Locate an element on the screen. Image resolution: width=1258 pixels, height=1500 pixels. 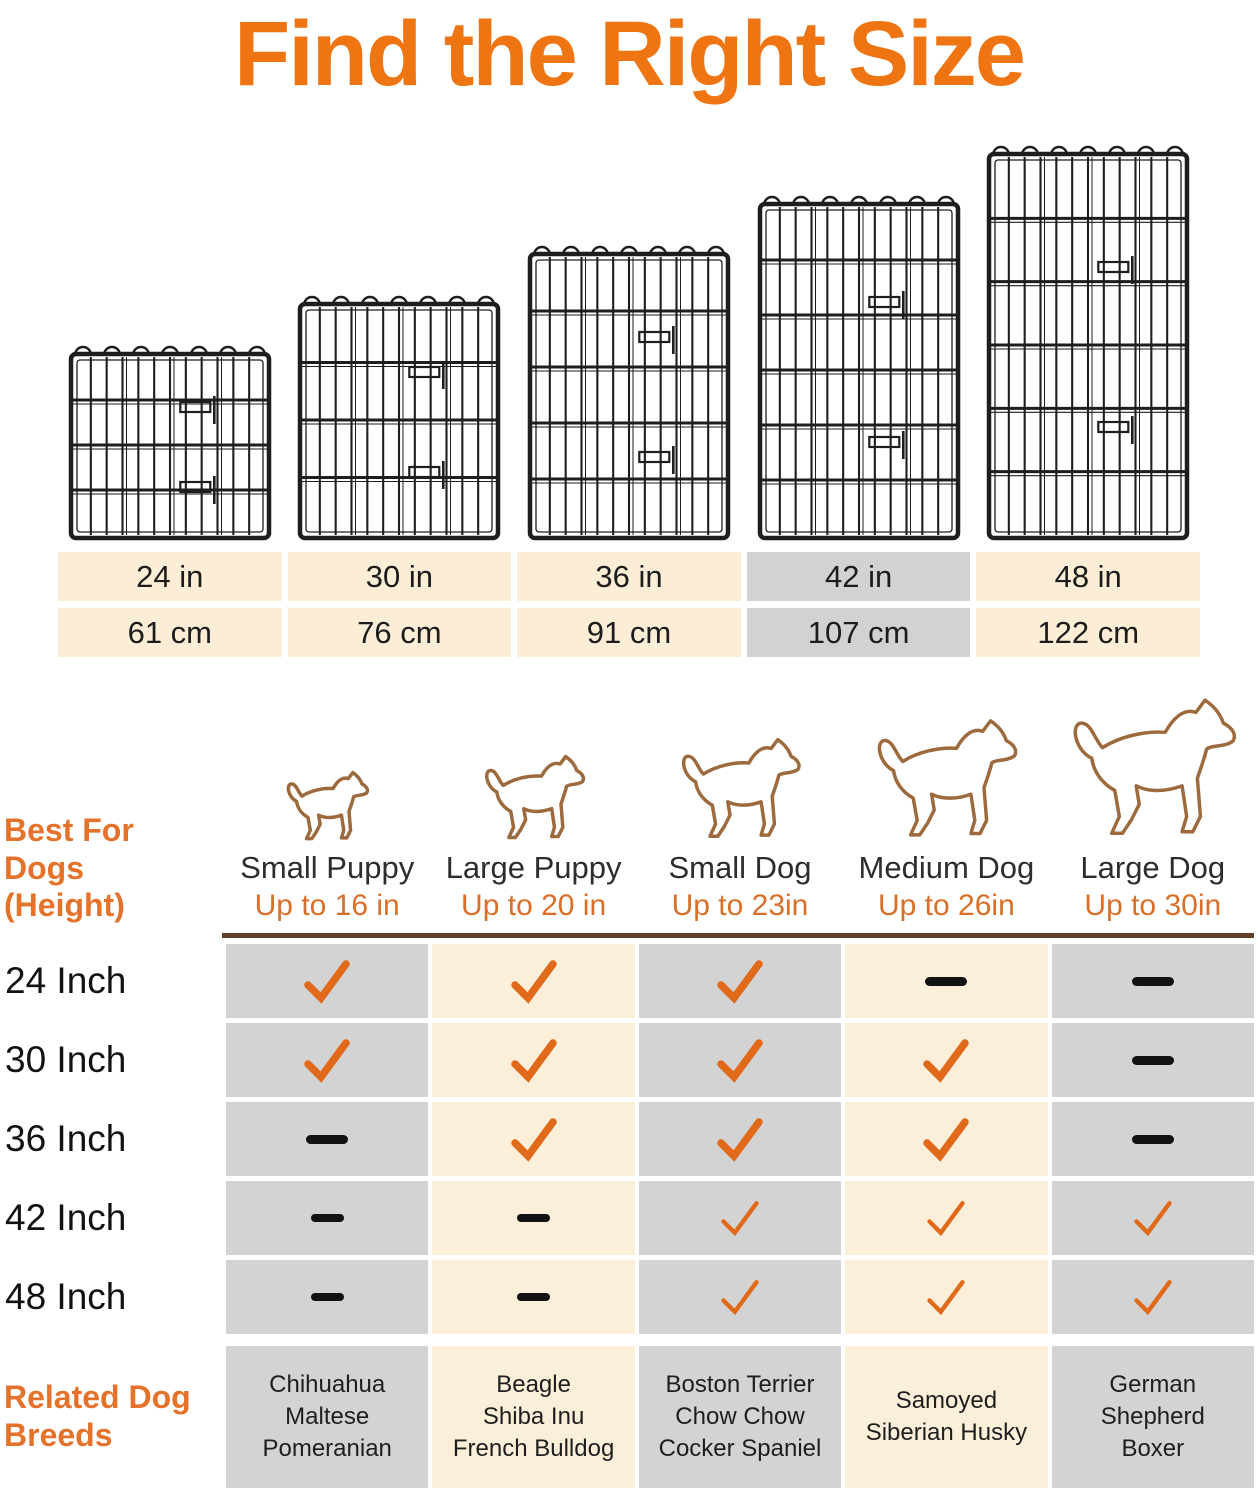
size-cell-cm-0: 61 cm is located at coordinates (170, 632).